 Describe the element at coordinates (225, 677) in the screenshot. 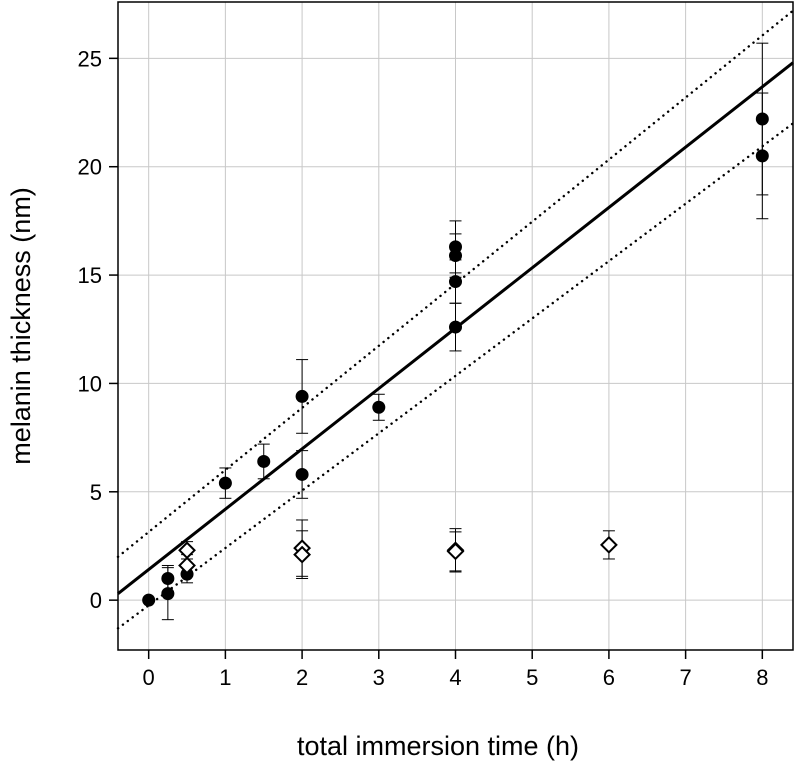

I see `x-tick-label: 1` at that location.